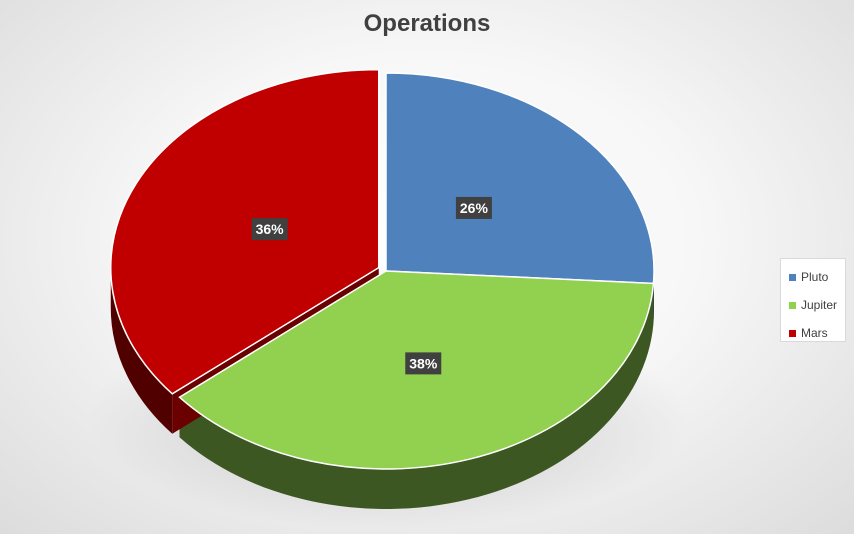  I want to click on data-label-text-jupiter: 38%, so click(423, 363).